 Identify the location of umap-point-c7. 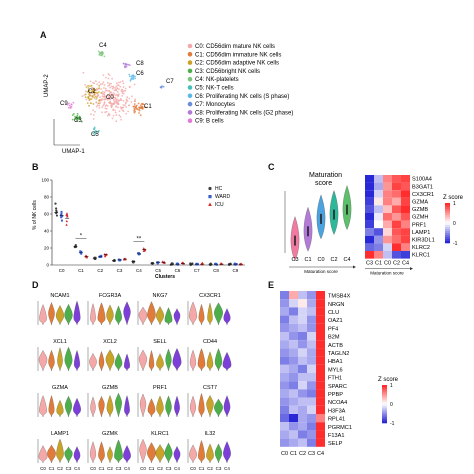
(161, 87).